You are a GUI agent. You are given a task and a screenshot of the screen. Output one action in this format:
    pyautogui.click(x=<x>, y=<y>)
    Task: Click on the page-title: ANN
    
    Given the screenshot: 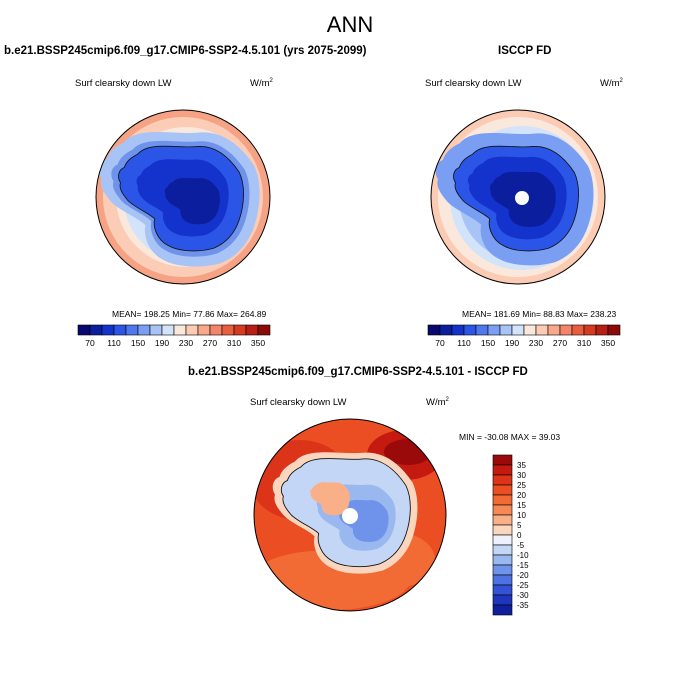 What is the action you would take?
    pyautogui.click(x=350, y=24)
    